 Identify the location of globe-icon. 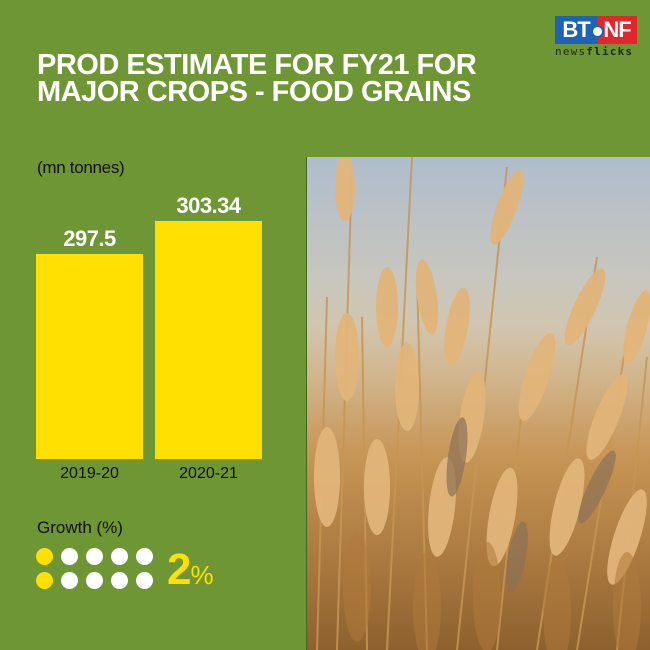
(597, 31).